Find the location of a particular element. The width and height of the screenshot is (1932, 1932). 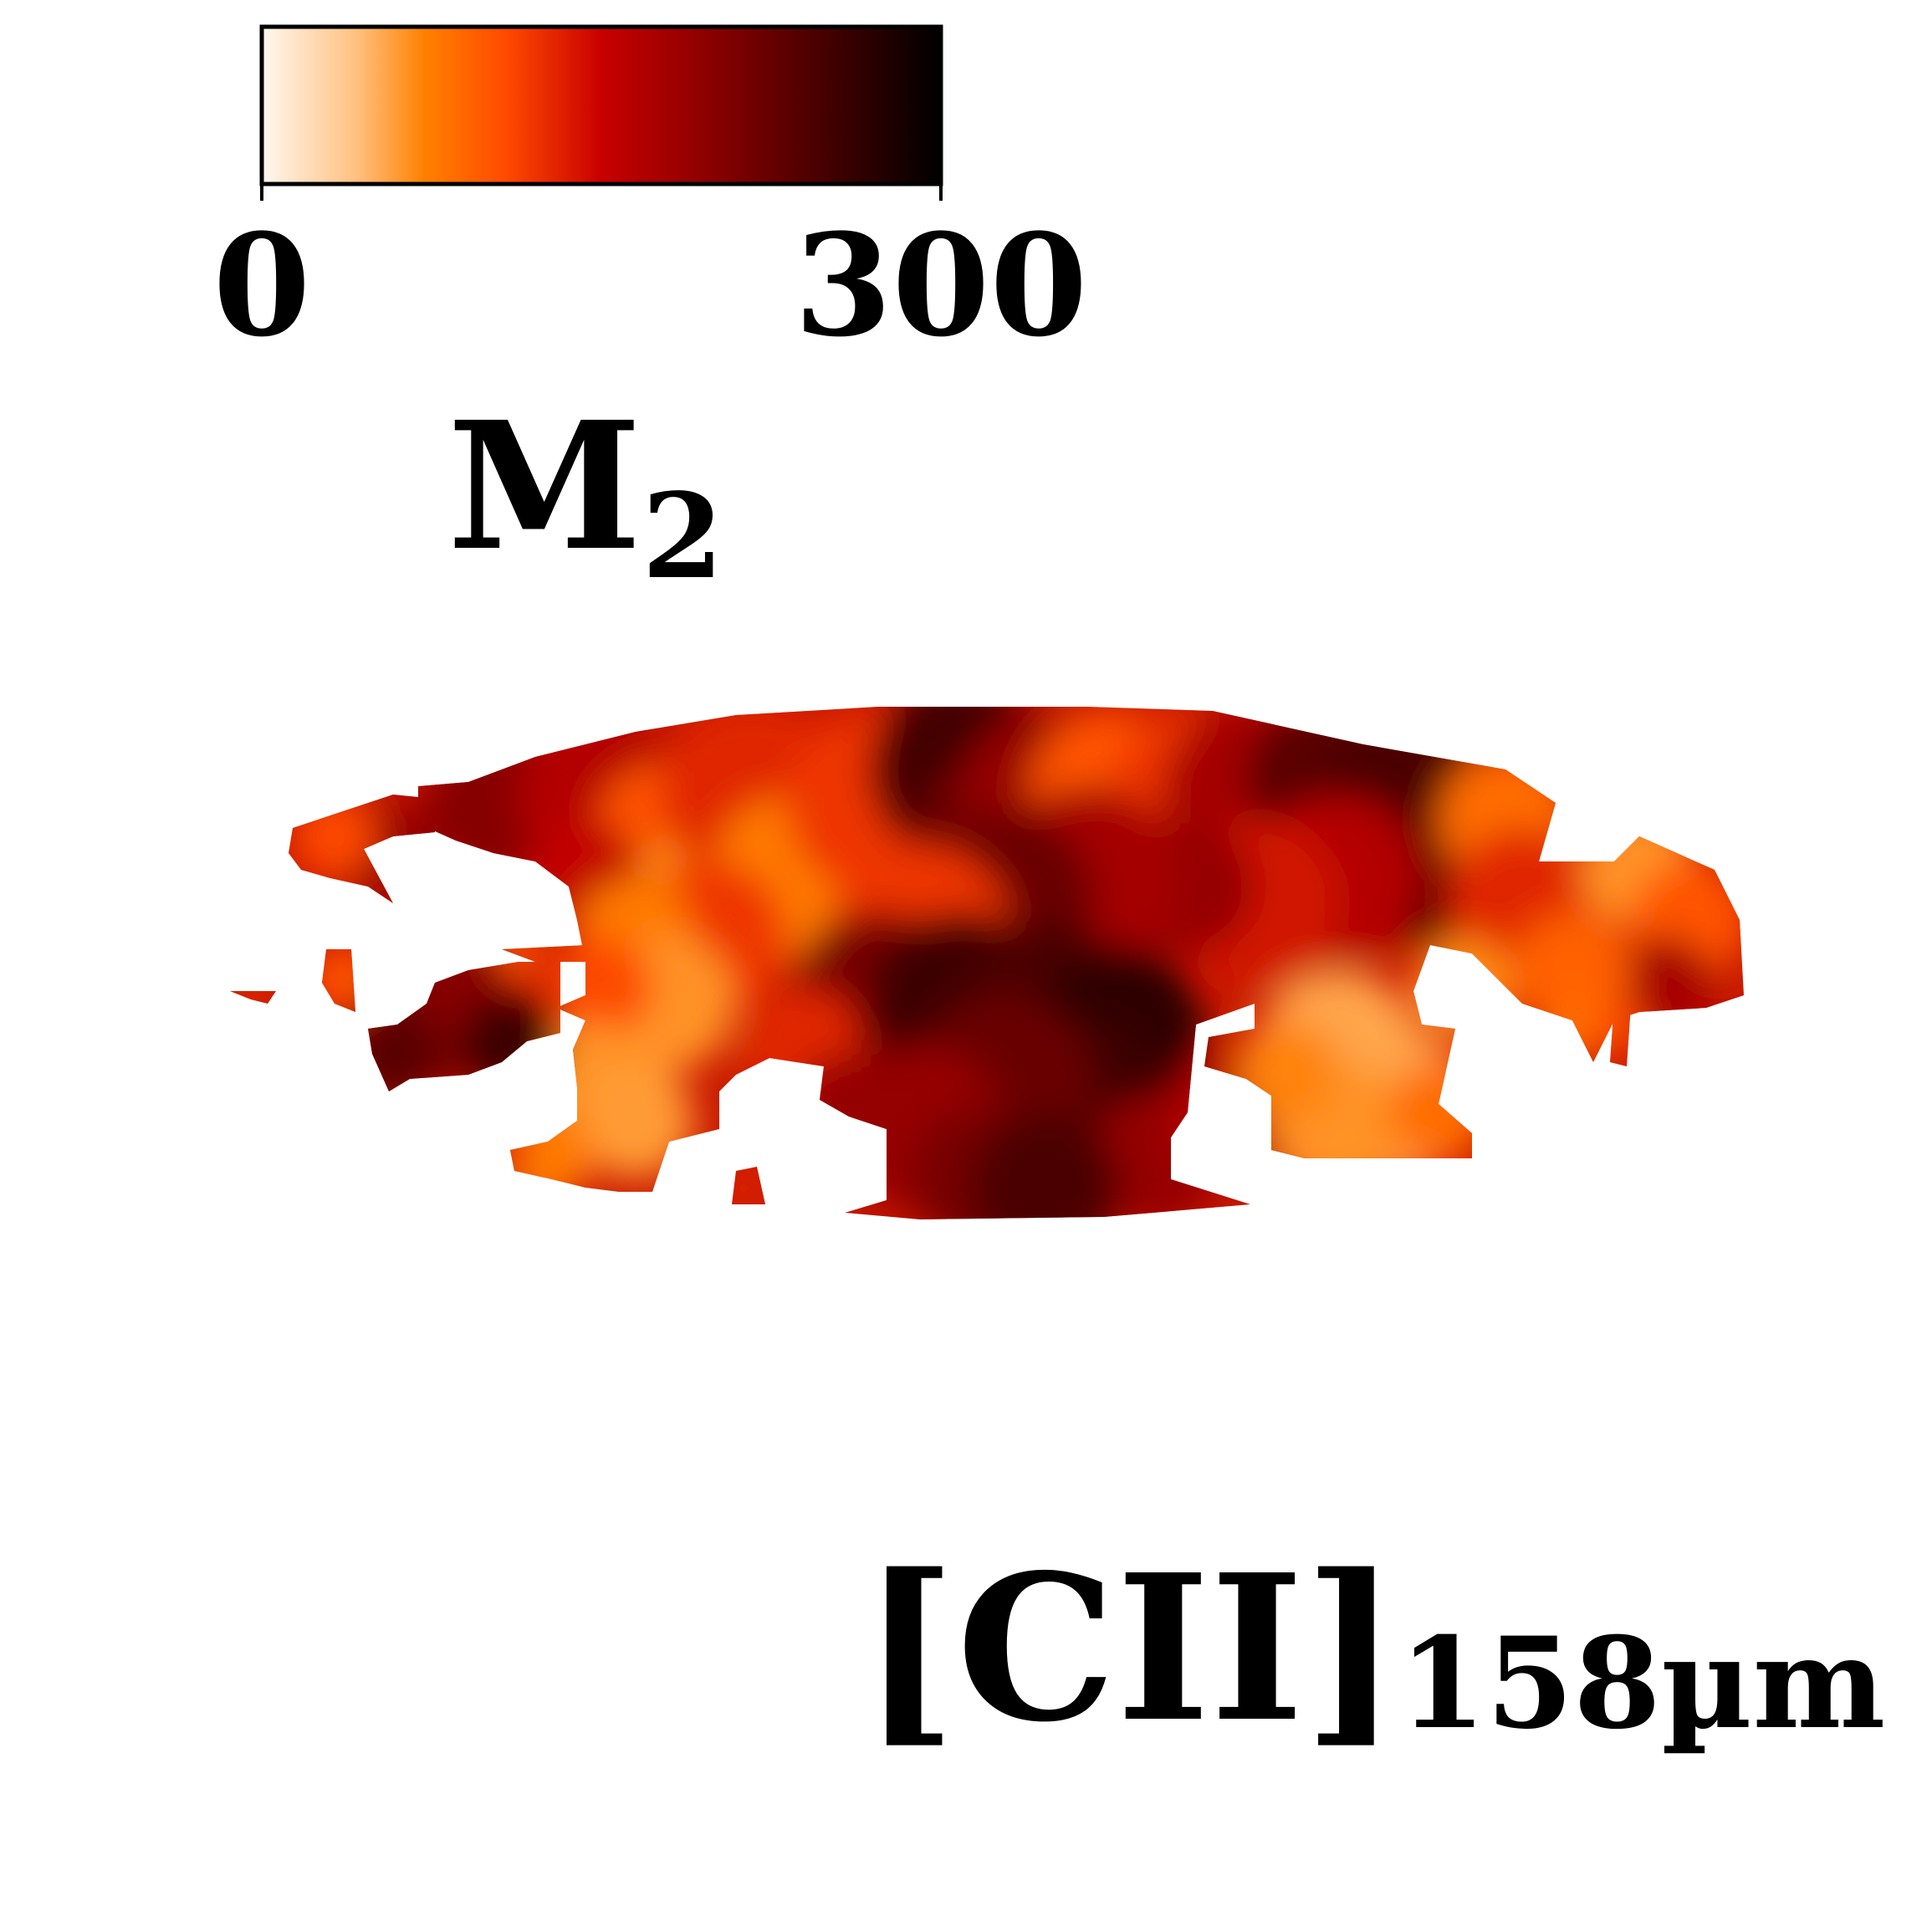

colorbar-tick-label-min: 0 is located at coordinates (262, 285).